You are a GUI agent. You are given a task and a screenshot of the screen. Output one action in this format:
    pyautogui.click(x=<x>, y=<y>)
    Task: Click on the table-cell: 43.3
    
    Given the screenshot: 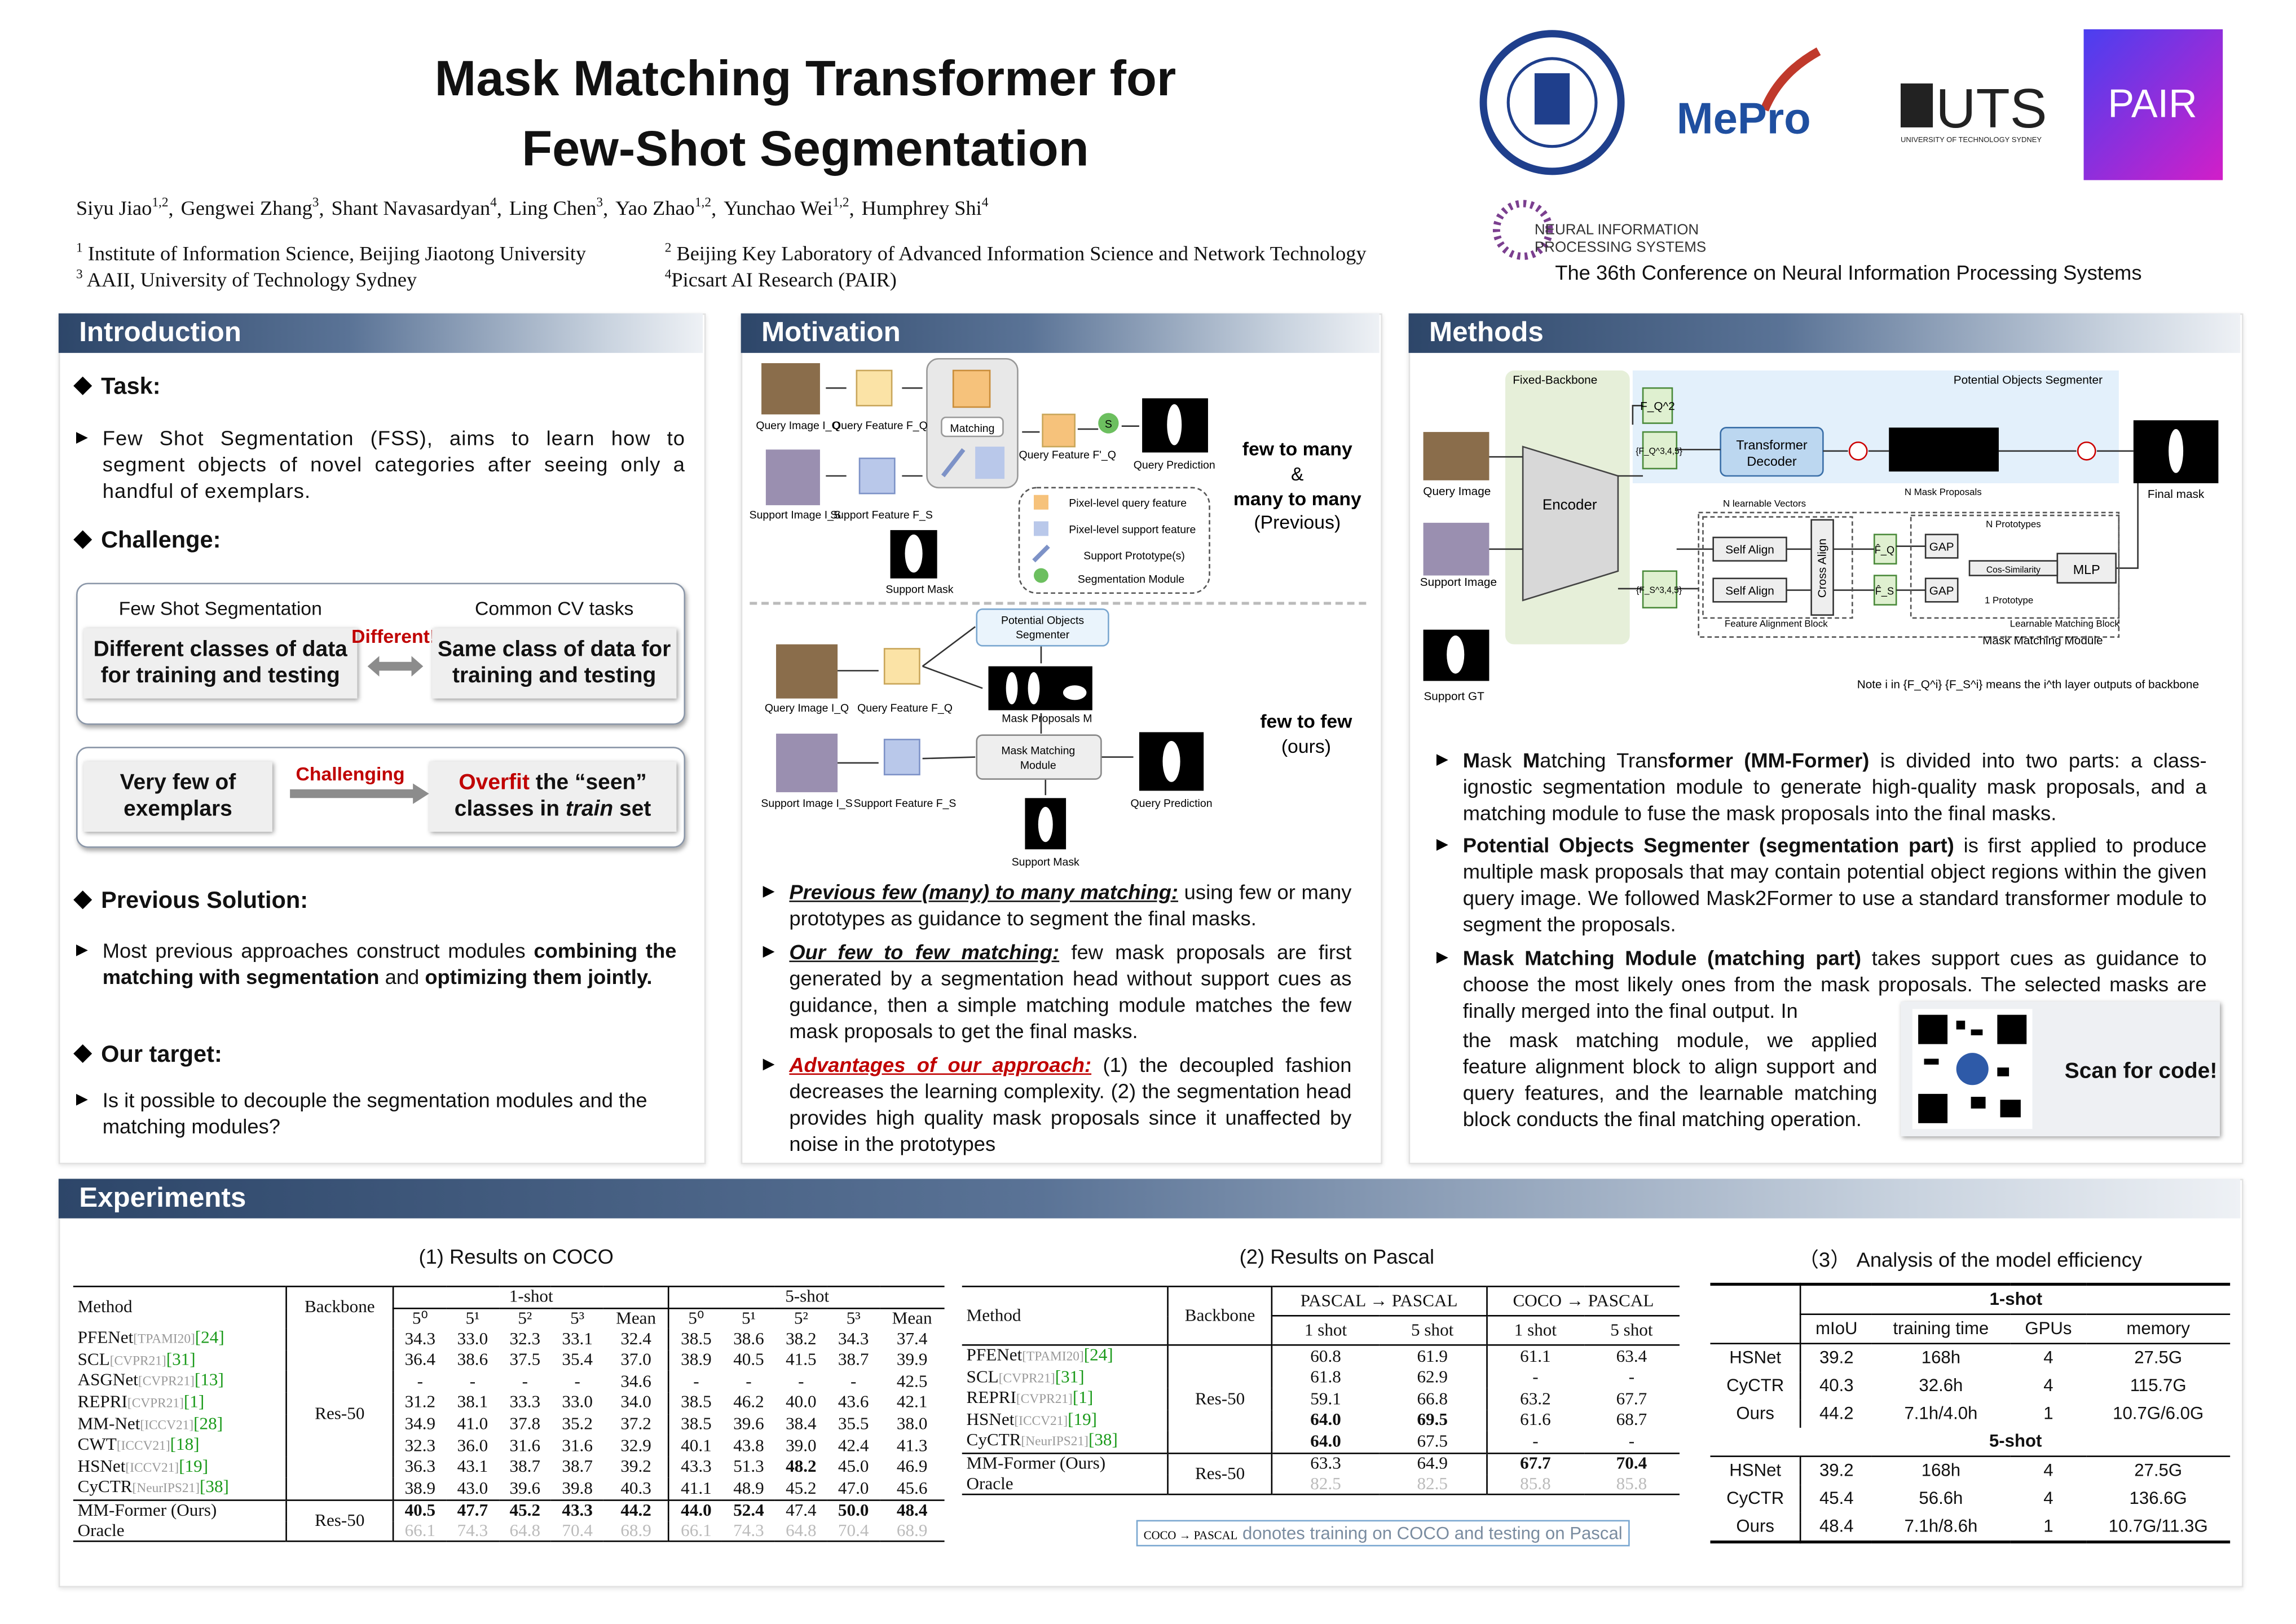 What is the action you would take?
    pyautogui.click(x=695, y=1468)
    